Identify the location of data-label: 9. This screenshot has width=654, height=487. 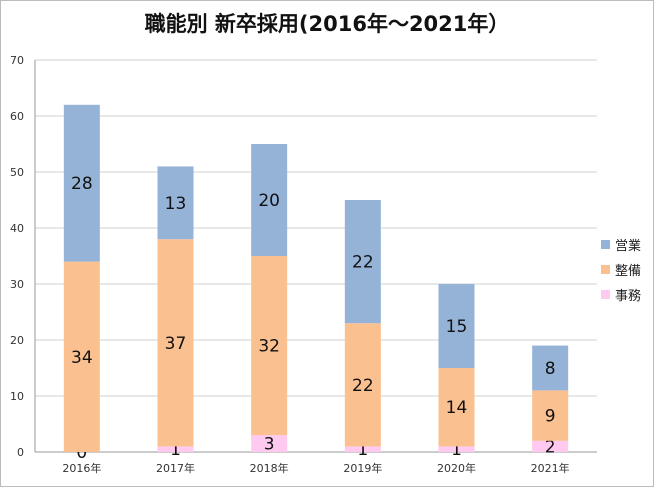
(550, 417).